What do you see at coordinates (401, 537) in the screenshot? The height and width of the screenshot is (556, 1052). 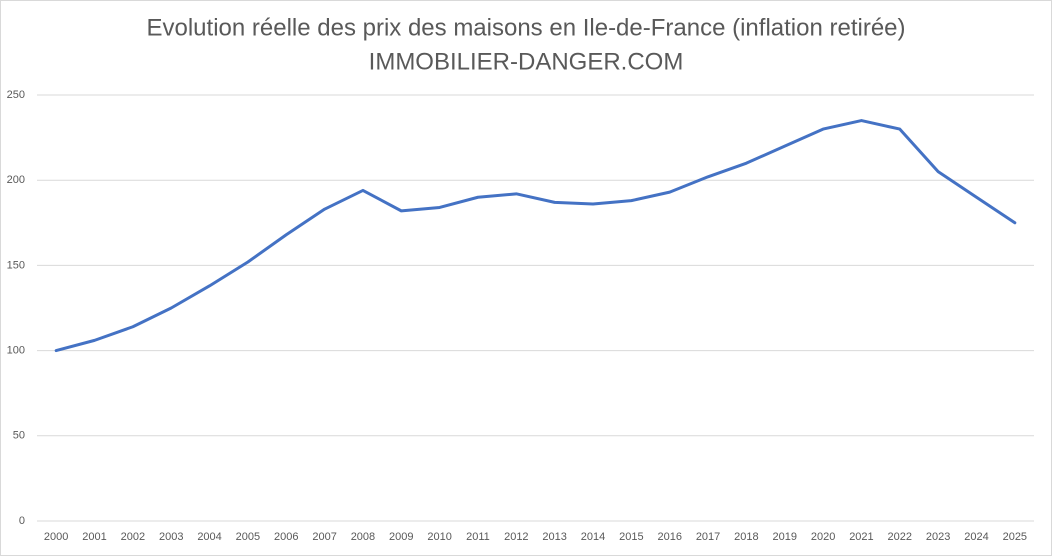 I see `x-tick-label: 2009` at bounding box center [401, 537].